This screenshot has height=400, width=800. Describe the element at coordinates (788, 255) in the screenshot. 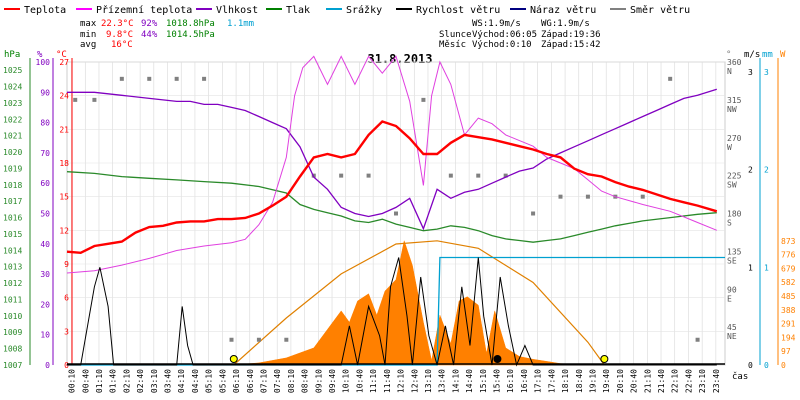

I see `solar-tick: 776` at that location.